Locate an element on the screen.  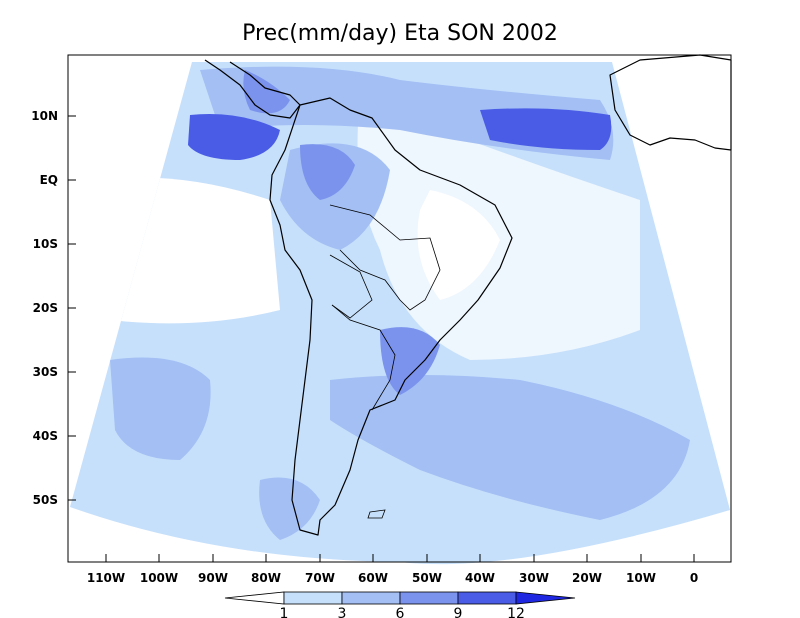
precip-level-9-atlantic-itcz is located at coordinates (546, 129).